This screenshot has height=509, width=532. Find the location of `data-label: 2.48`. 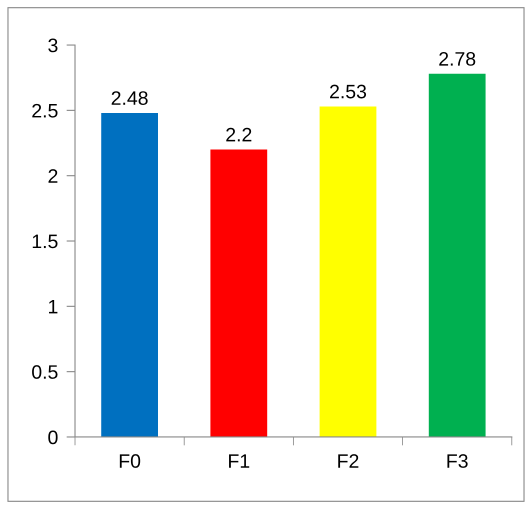

data-label: 2.48 is located at coordinates (130, 98).